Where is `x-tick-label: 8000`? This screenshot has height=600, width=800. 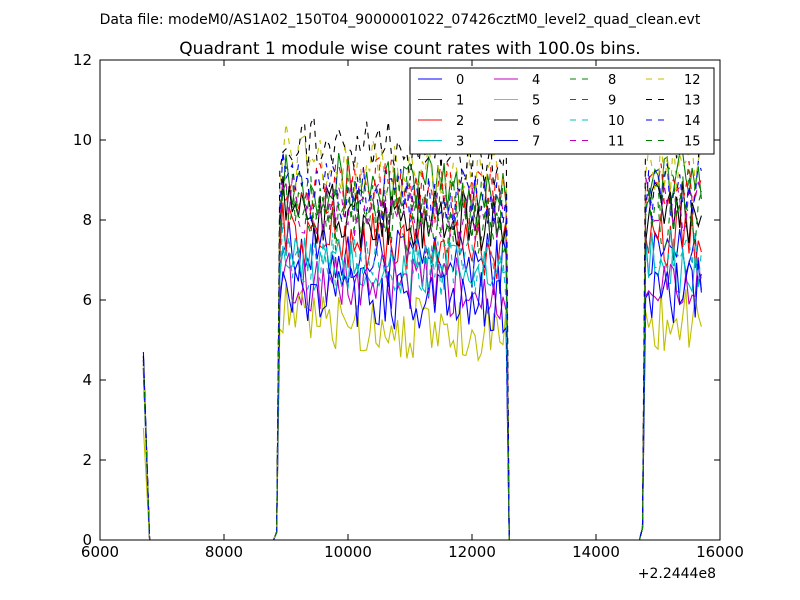 x-tick-label: 8000 is located at coordinates (224, 552).